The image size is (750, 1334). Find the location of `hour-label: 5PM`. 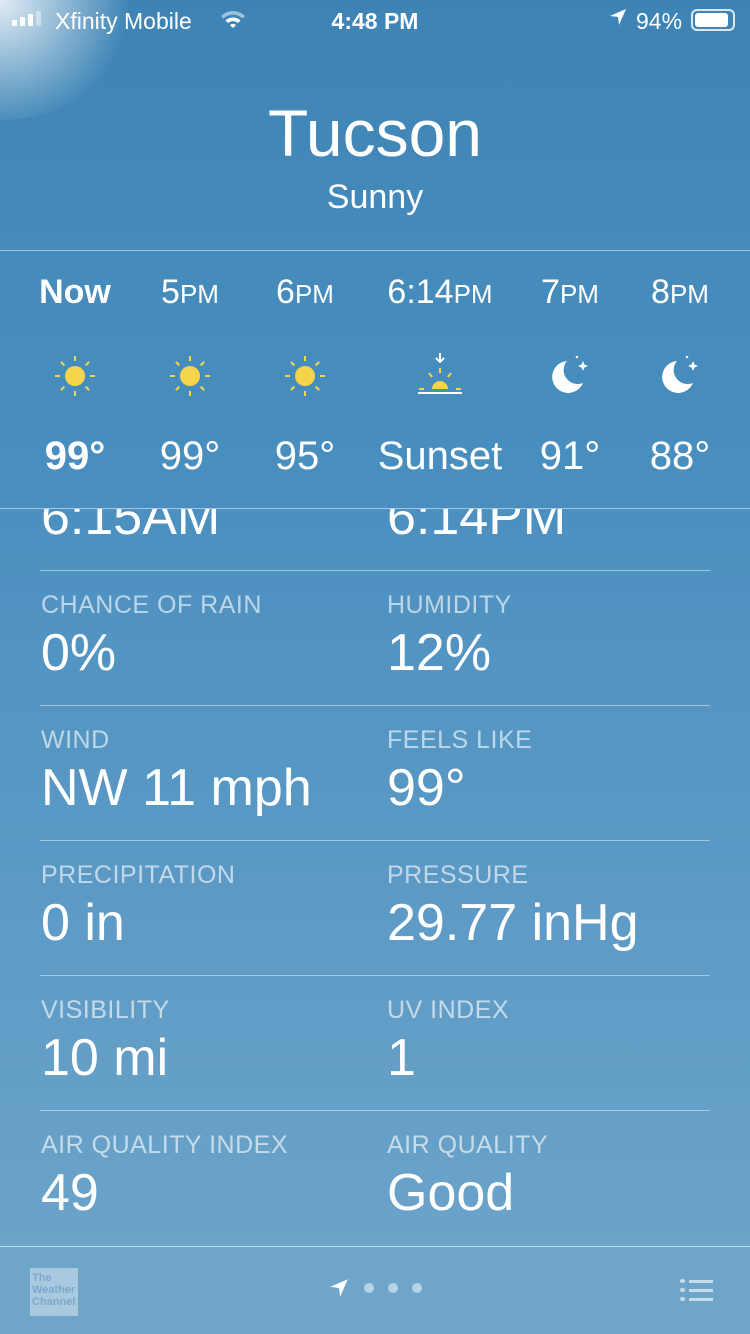

hour-label: 5PM is located at coordinates (190, 292).